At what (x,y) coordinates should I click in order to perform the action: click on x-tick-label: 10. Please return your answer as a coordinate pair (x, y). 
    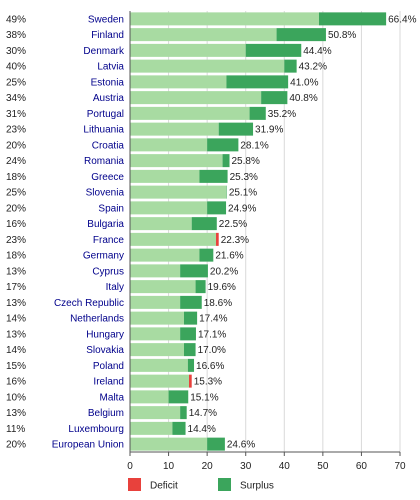
    Looking at the image, I should click on (169, 466).